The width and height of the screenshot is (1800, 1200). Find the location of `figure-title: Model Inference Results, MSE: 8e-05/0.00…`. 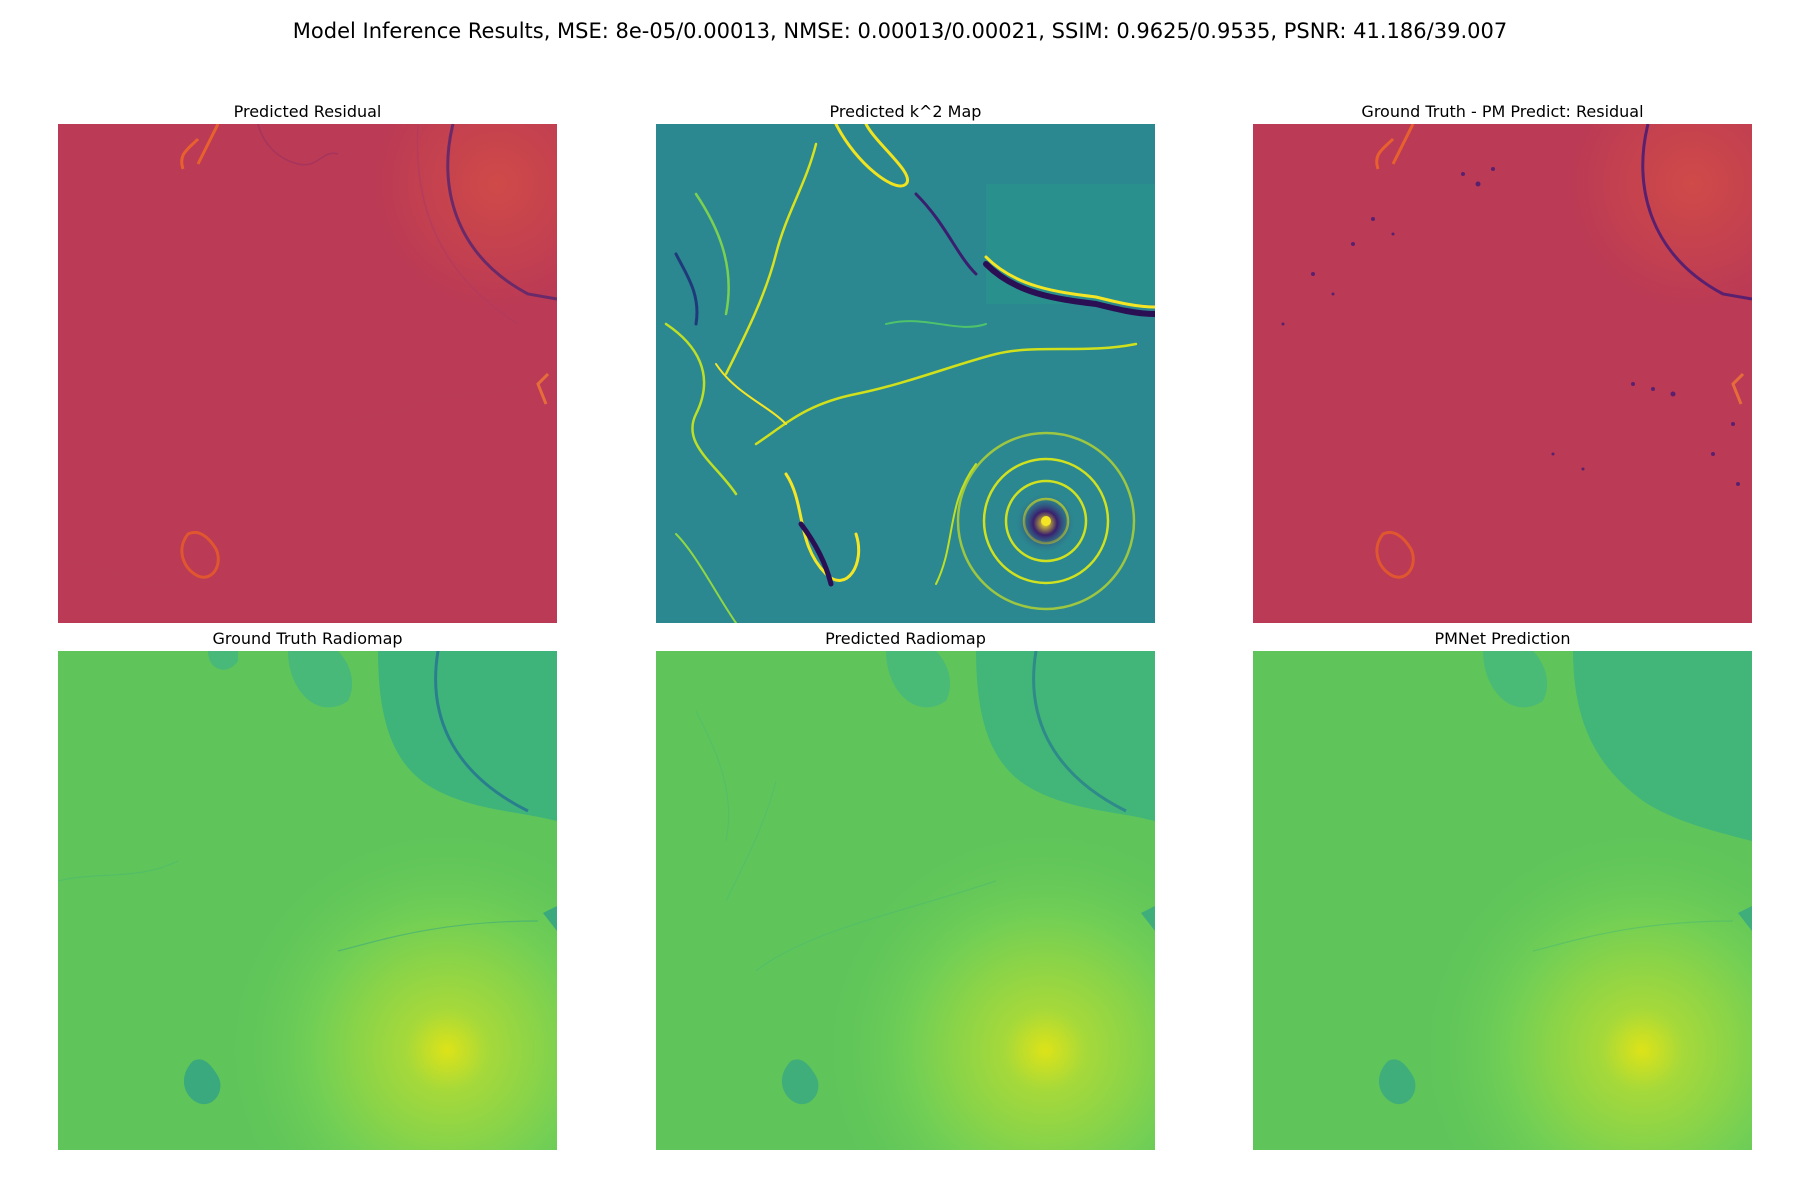

figure-title: Model Inference Results, MSE: 8e-05/0.00… is located at coordinates (900, 31).